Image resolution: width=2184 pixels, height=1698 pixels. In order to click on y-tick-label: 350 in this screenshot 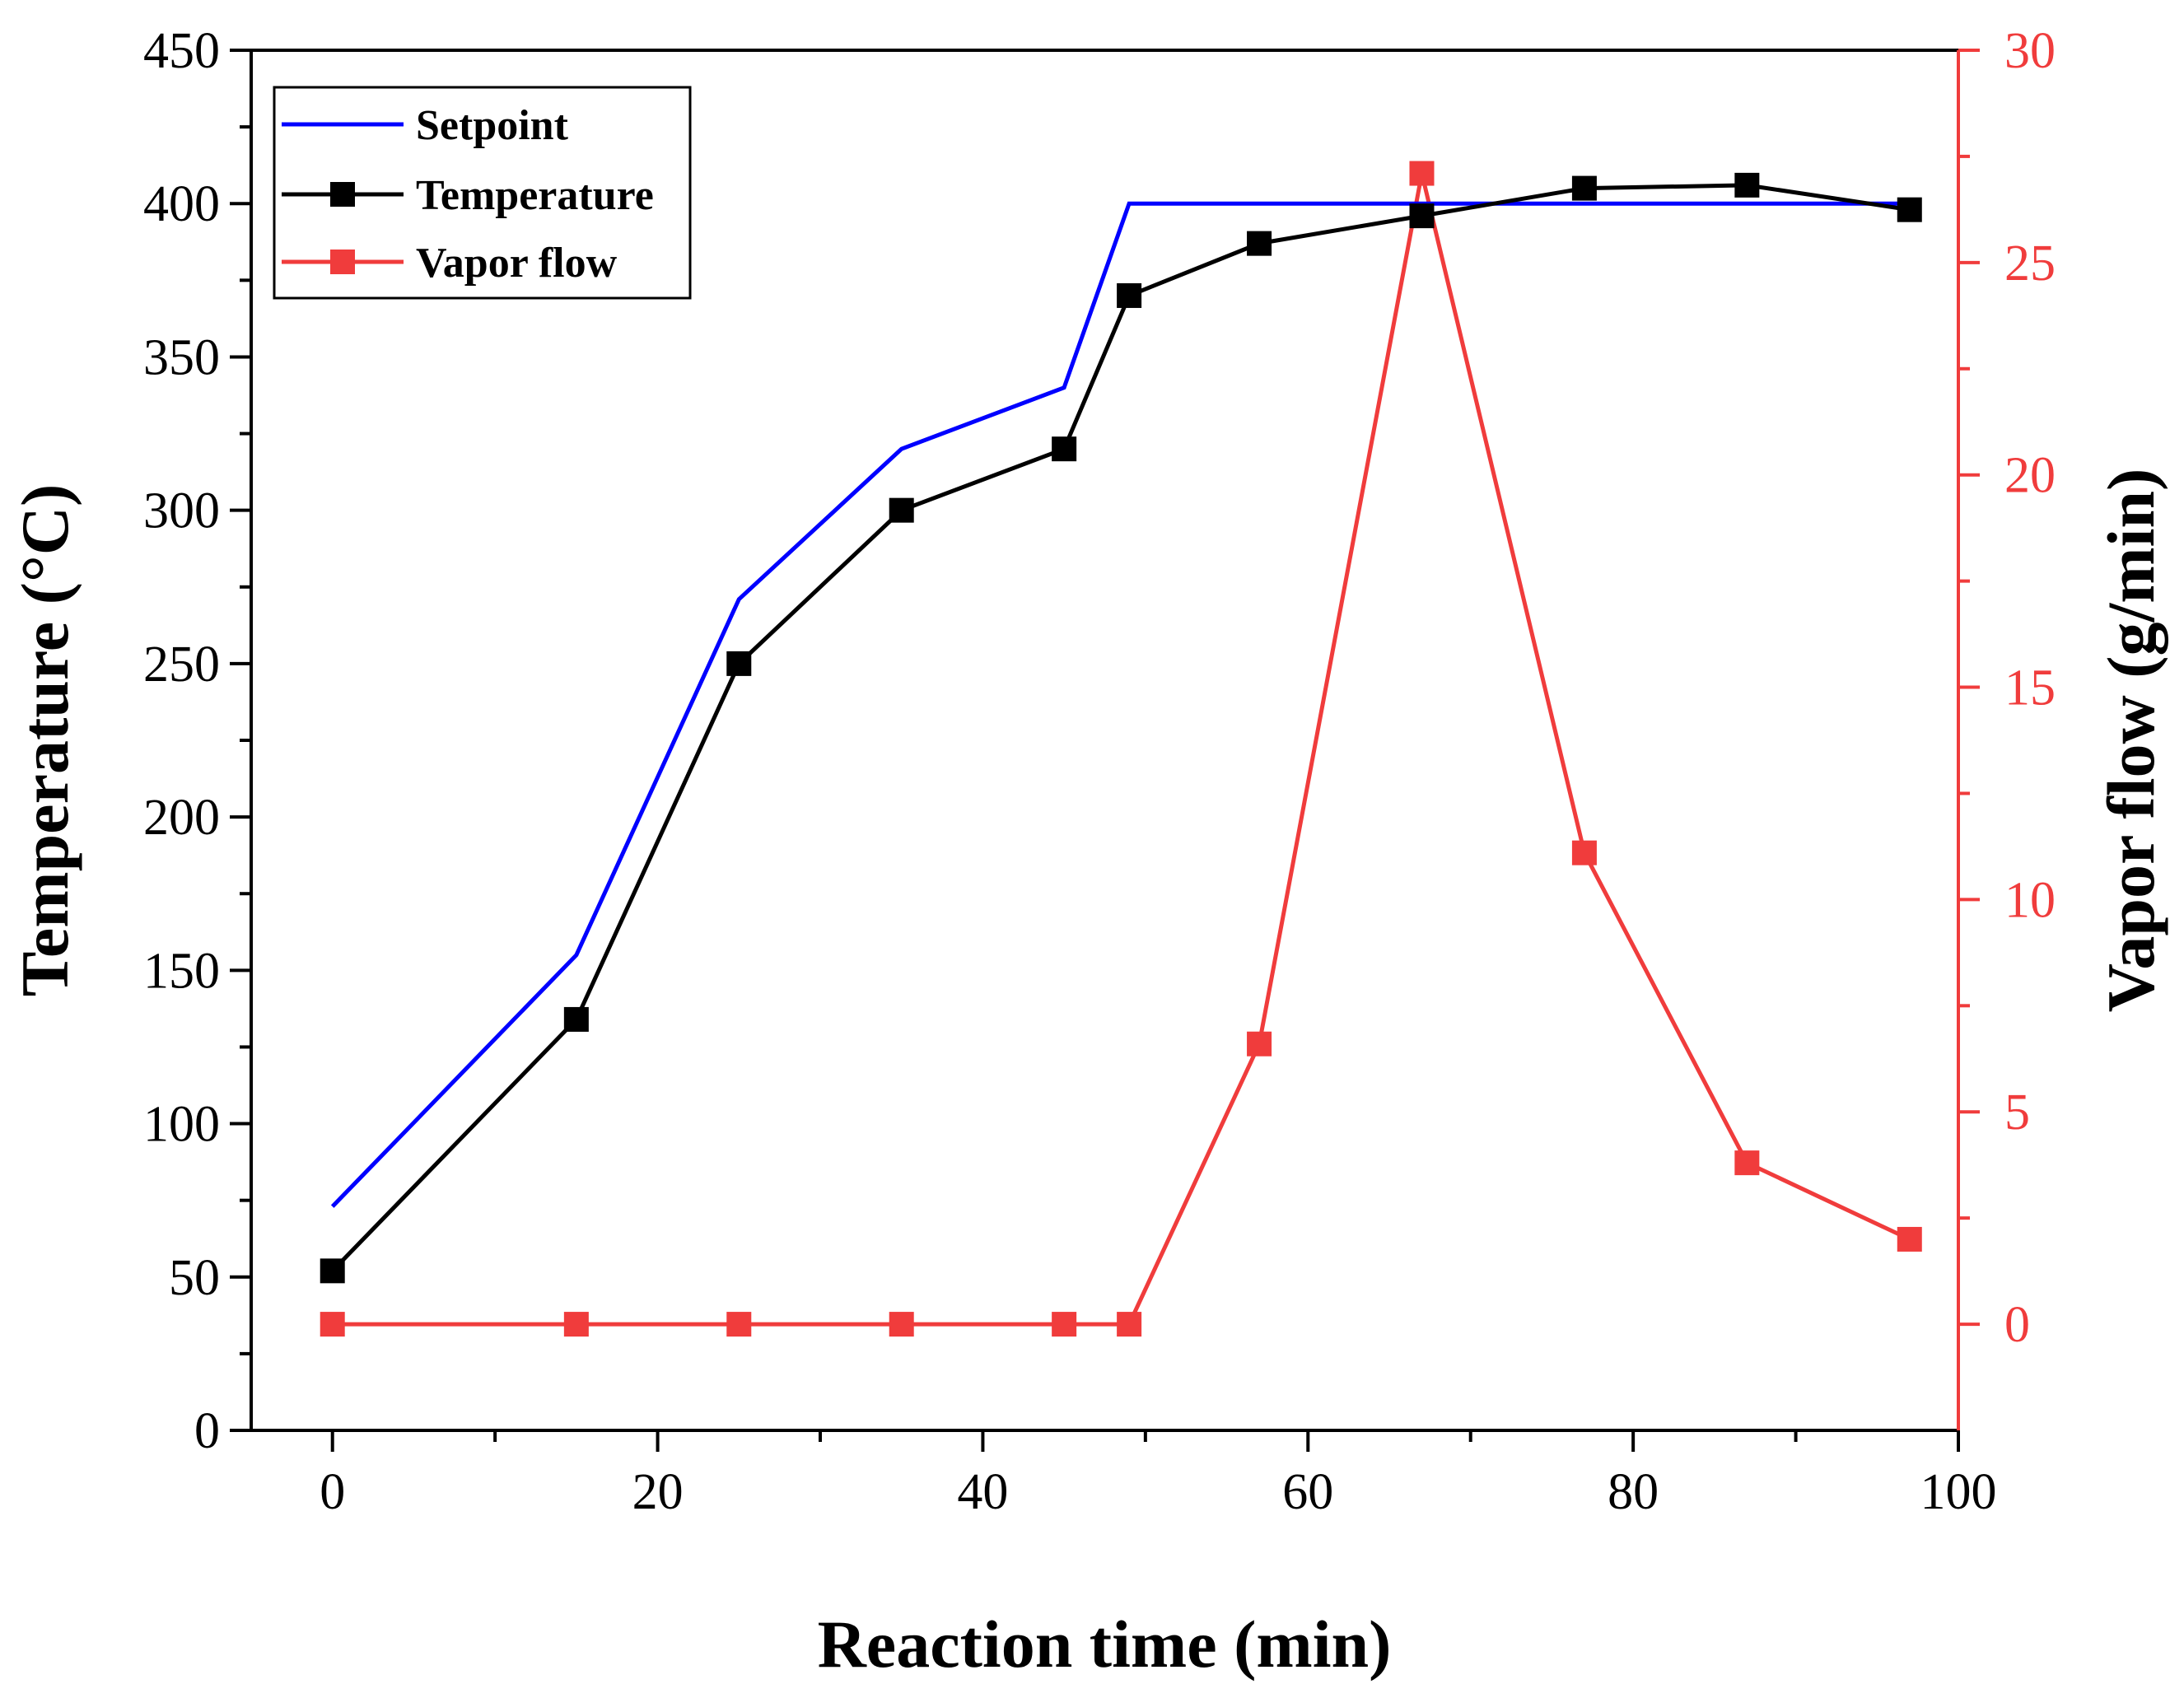, I will do `click(181, 357)`.